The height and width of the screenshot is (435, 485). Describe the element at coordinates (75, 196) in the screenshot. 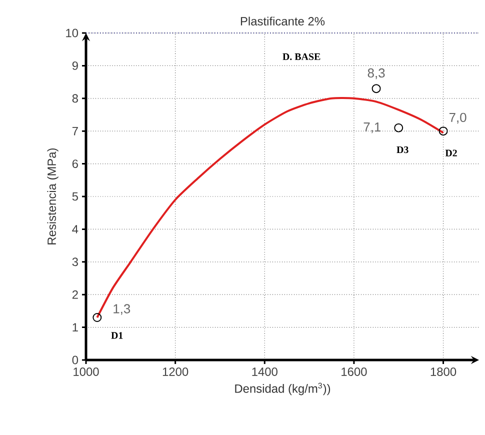

I see `y-tick-label: 5` at that location.